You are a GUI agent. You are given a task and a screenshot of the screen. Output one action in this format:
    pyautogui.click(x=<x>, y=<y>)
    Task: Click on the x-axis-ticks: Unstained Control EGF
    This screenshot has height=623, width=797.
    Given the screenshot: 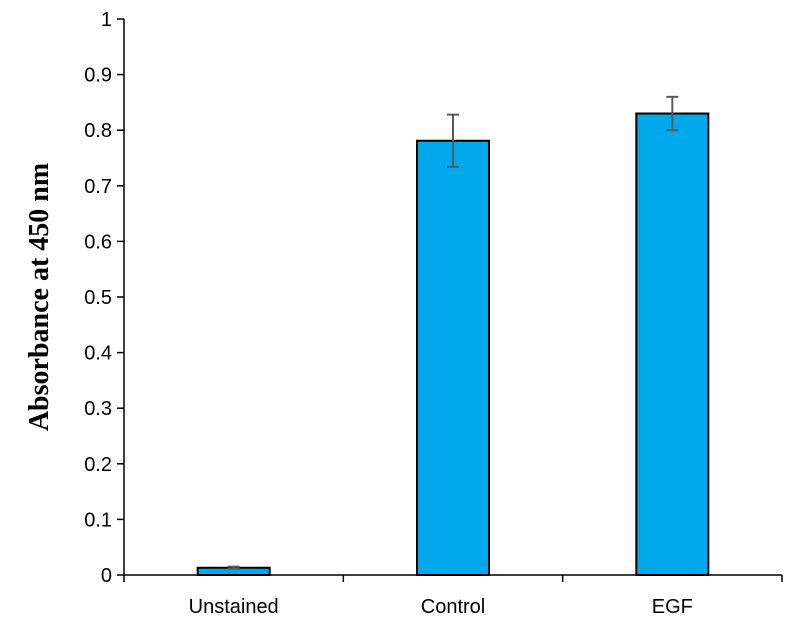 What is the action you would take?
    pyautogui.click(x=453, y=596)
    